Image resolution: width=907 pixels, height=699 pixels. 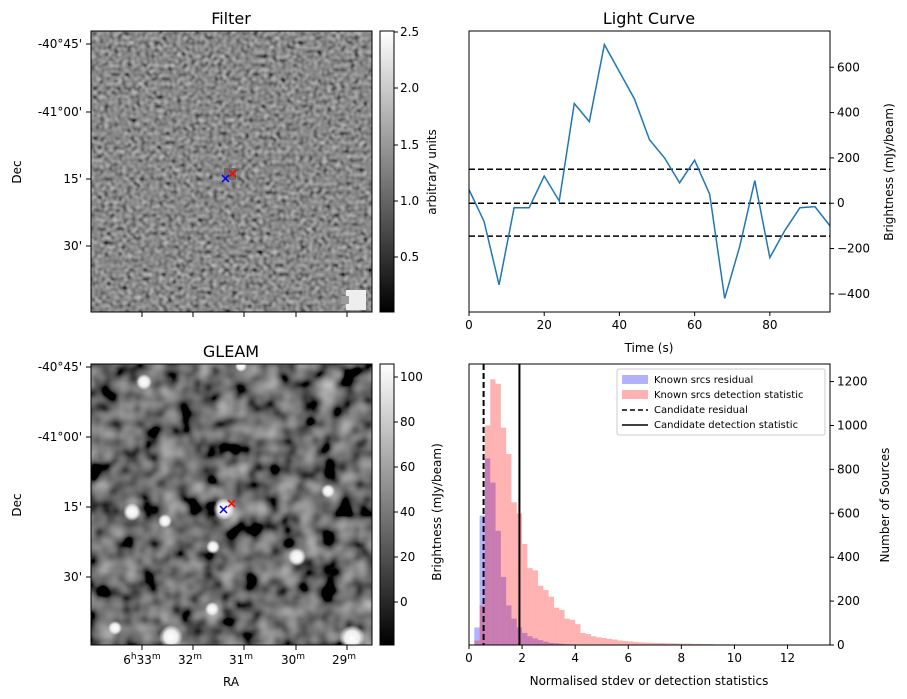 I want to click on gleam-dec-tick-label: -40°45', so click(x=60, y=367).